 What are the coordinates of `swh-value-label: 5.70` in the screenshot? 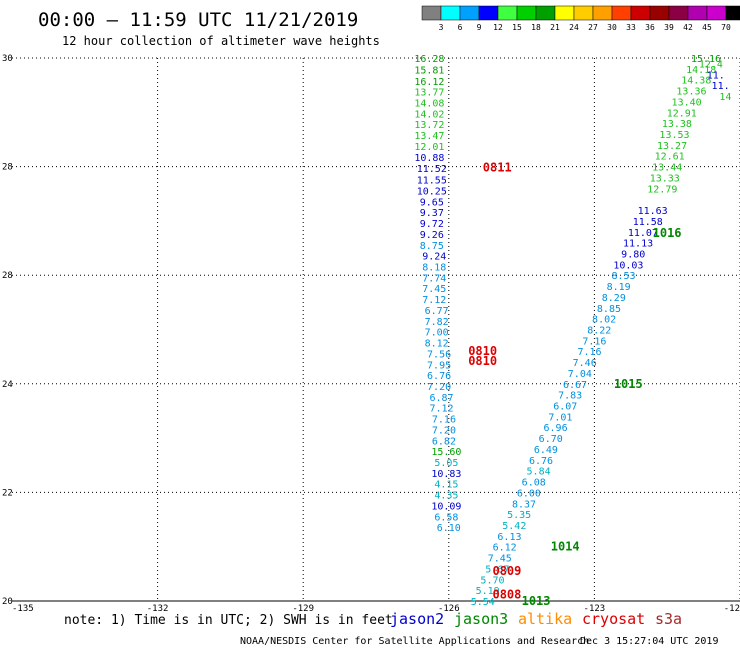 It's located at (492, 580).